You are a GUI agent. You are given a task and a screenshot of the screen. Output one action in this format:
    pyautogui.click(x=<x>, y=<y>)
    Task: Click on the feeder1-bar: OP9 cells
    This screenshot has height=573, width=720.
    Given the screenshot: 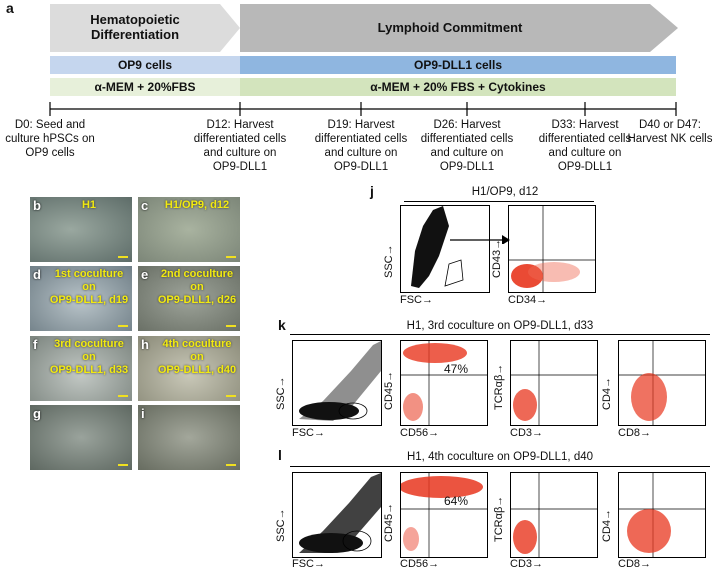 What is the action you would take?
    pyautogui.click(x=145, y=65)
    